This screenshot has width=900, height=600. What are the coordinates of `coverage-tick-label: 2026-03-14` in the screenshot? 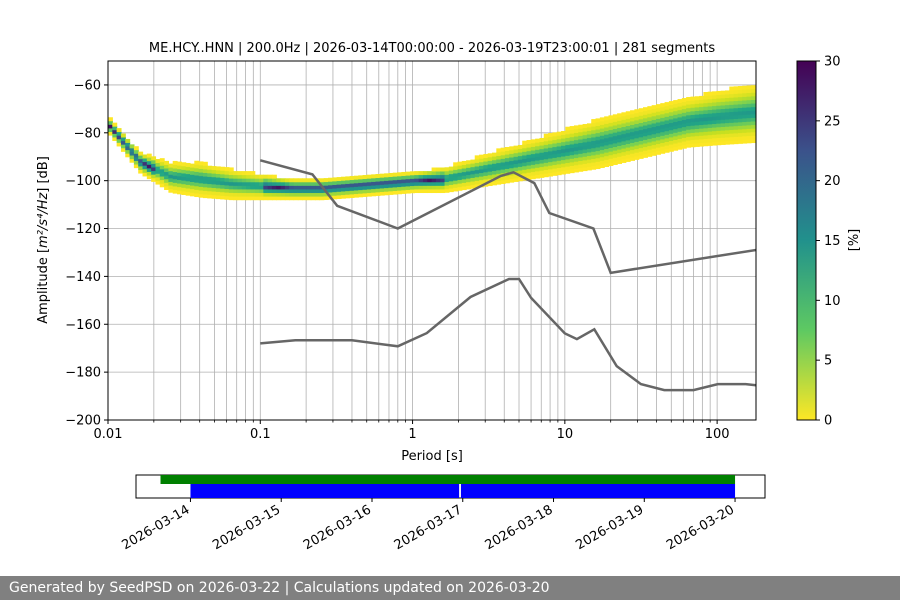 It's located at (156, 527).